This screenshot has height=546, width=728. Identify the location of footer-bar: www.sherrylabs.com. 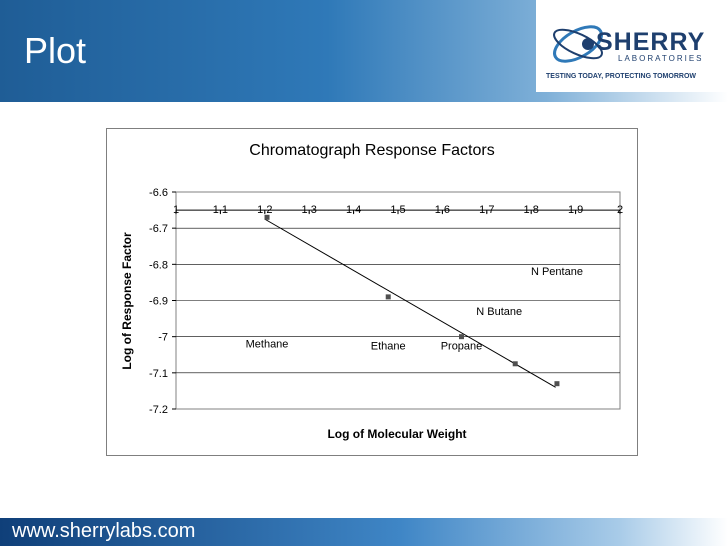
(364, 532).